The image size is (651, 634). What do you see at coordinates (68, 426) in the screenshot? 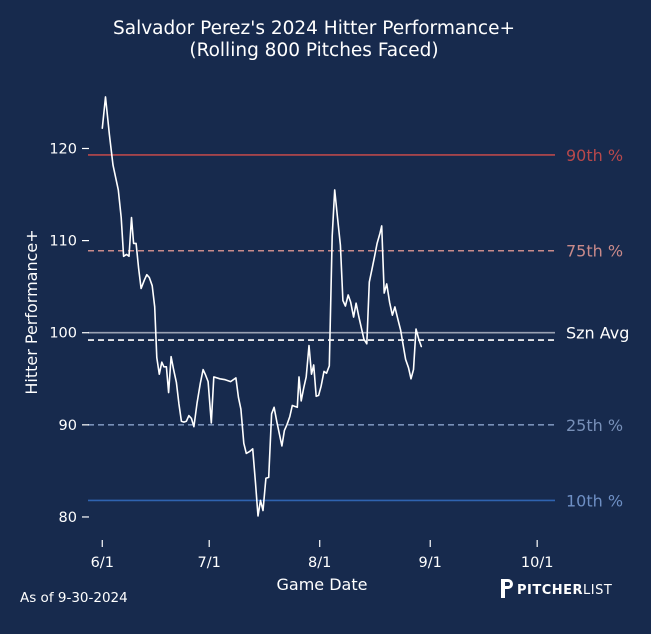
I see `y-tick-label-90: 90` at bounding box center [68, 426].